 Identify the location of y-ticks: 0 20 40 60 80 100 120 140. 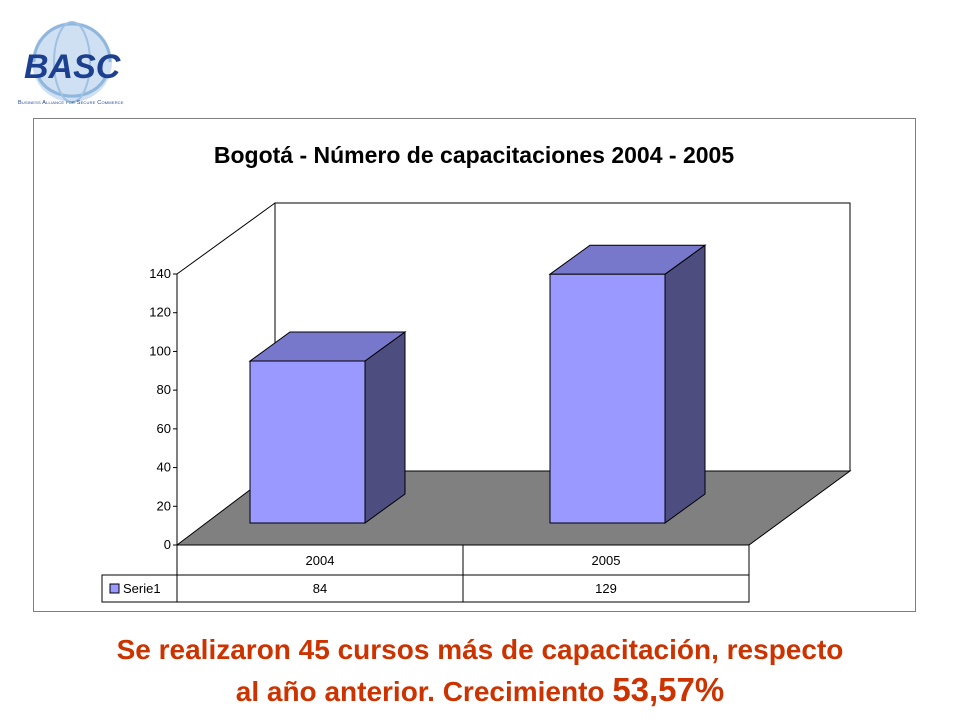
(163, 409).